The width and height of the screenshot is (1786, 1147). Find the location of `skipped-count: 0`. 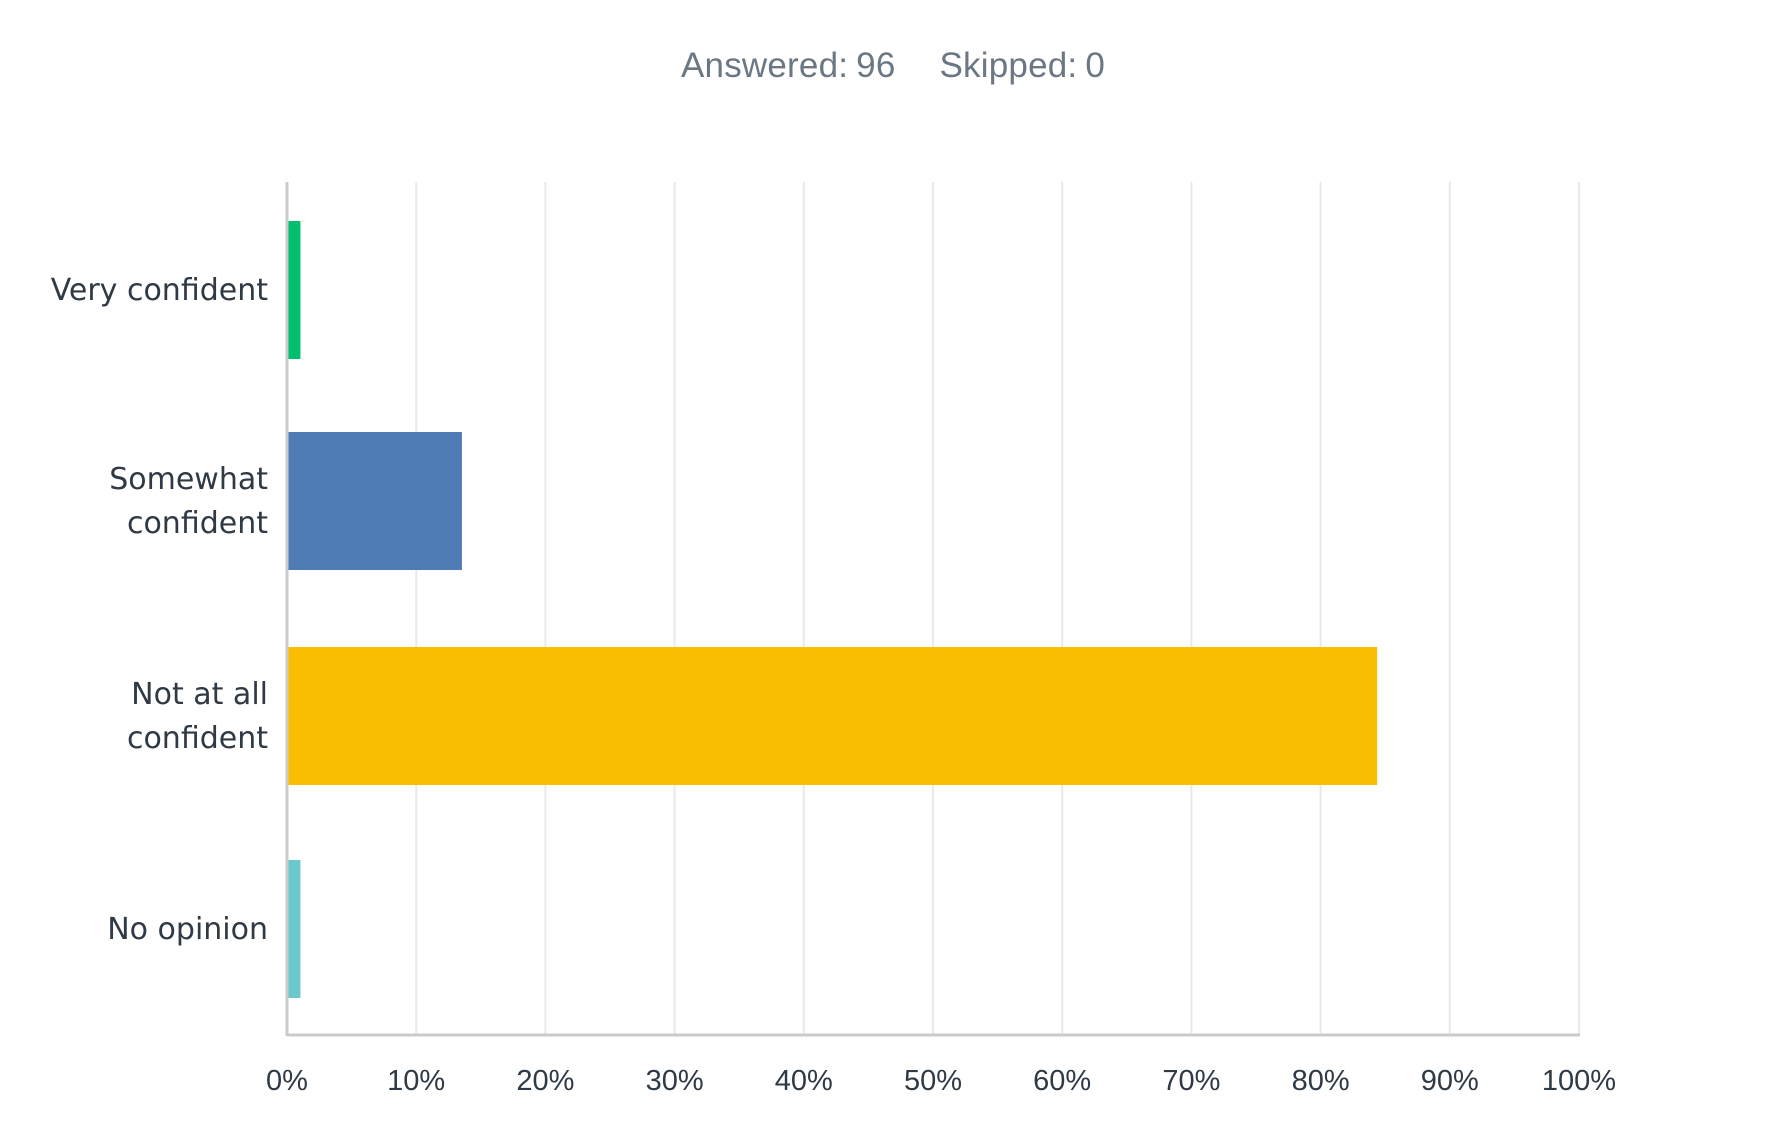

skipped-count: 0 is located at coordinates (1095, 65).